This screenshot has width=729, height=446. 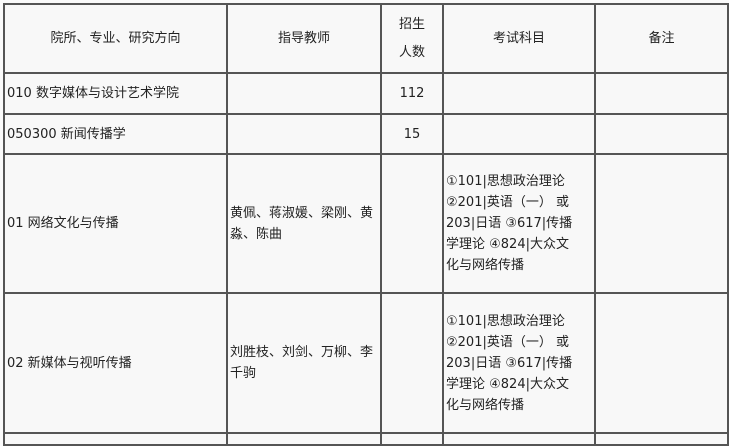 What do you see at coordinates (412, 134) in the screenshot?
I see `enrollment-cell: 15` at bounding box center [412, 134].